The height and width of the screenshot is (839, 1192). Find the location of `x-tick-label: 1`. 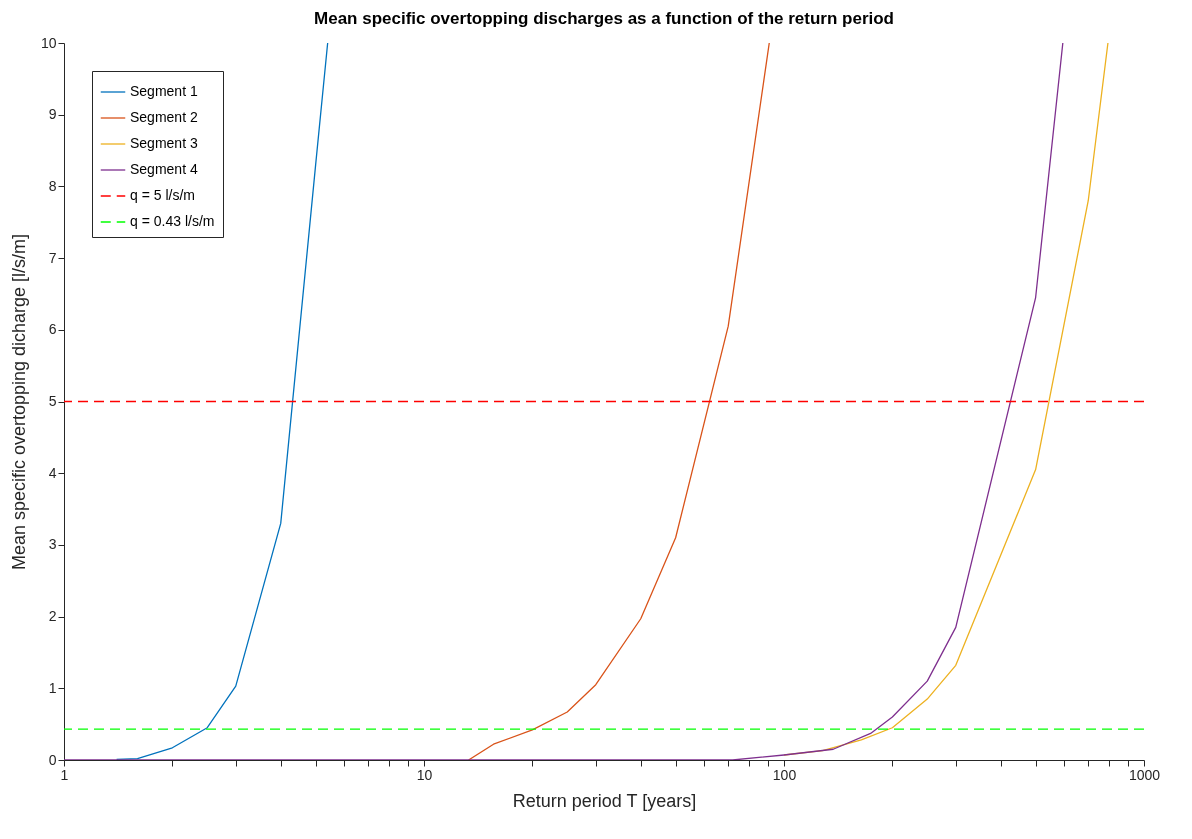

x-tick-label: 1 is located at coordinates (64, 774).